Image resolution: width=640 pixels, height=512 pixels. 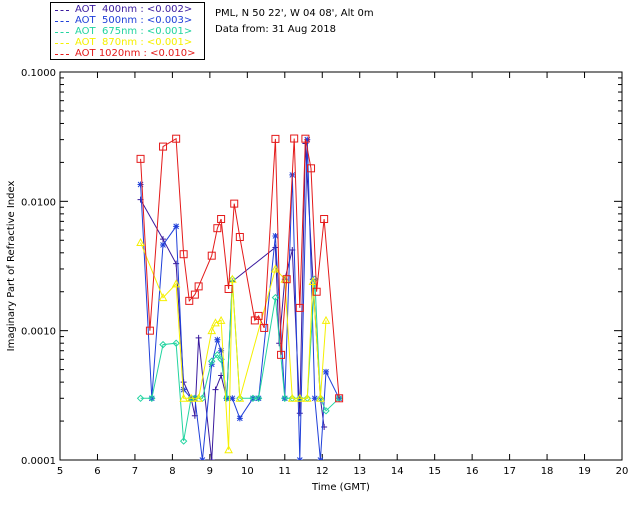 What do you see at coordinates (123, 21) in the screenshot?
I see `legend-item: AOT 500nm : <0.003>` at bounding box center [123, 21].